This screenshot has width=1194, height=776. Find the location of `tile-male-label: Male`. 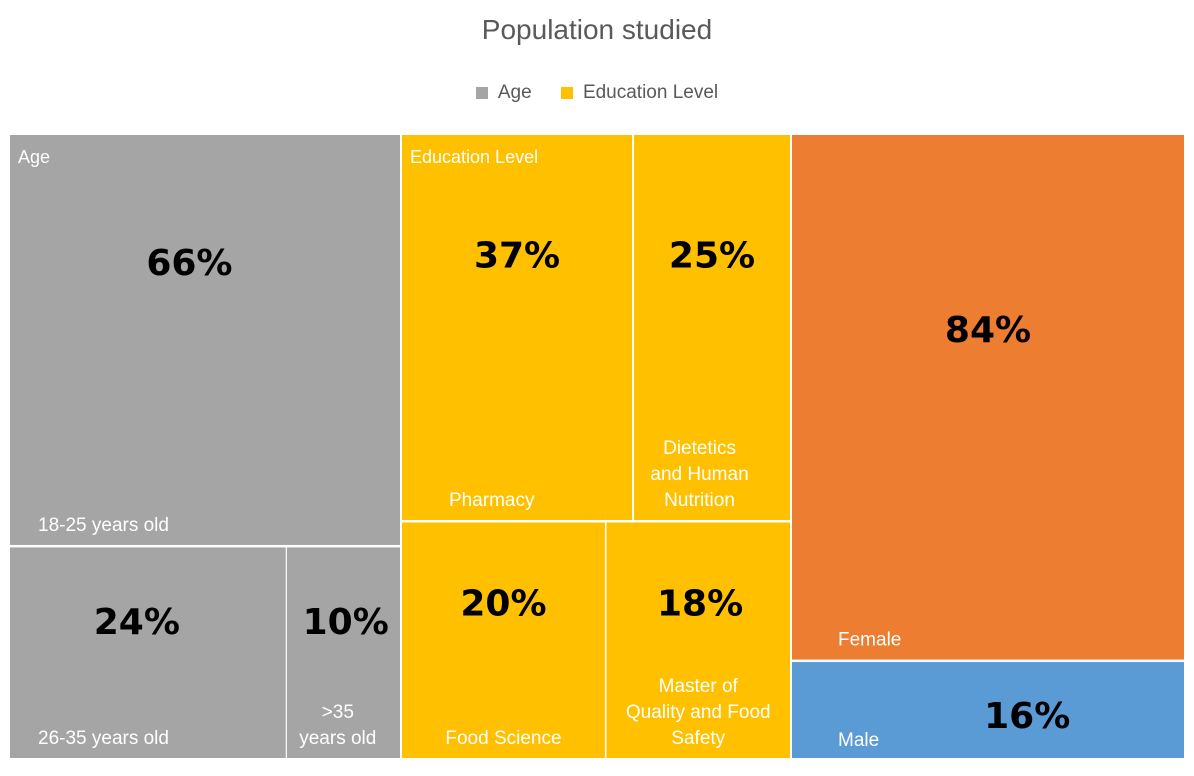

tile-male-label: Male is located at coordinates (858, 740).